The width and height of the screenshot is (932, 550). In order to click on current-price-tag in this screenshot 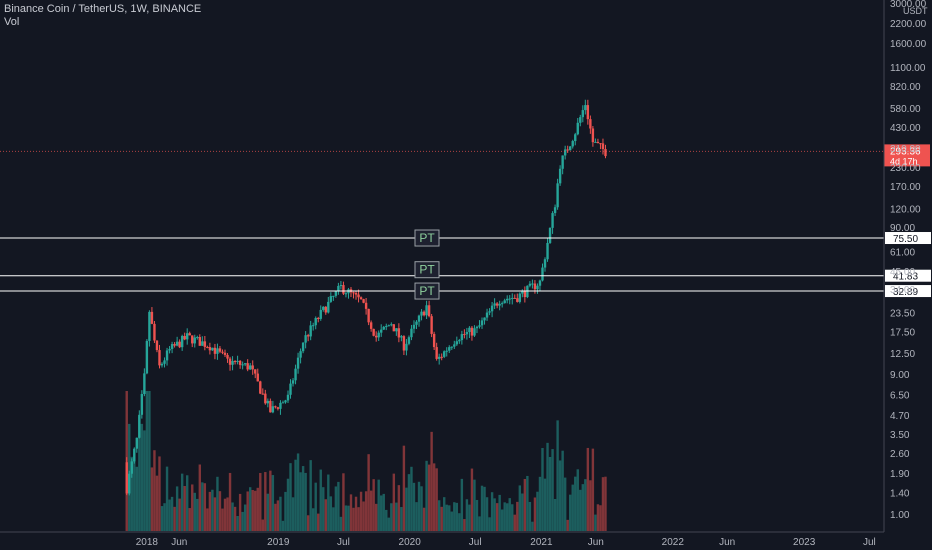, I will do `click(907, 155)`.